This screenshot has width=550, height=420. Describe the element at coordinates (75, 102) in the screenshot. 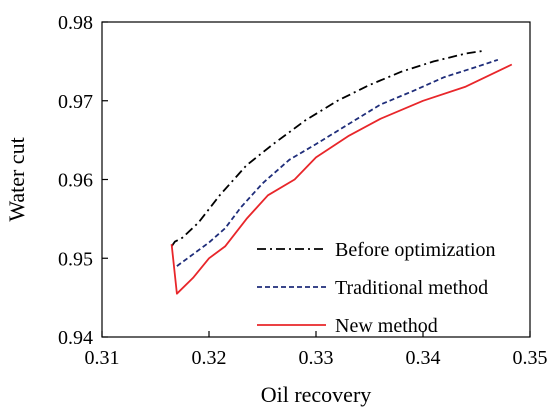

I see `y-tick-label: 0.97` at that location.